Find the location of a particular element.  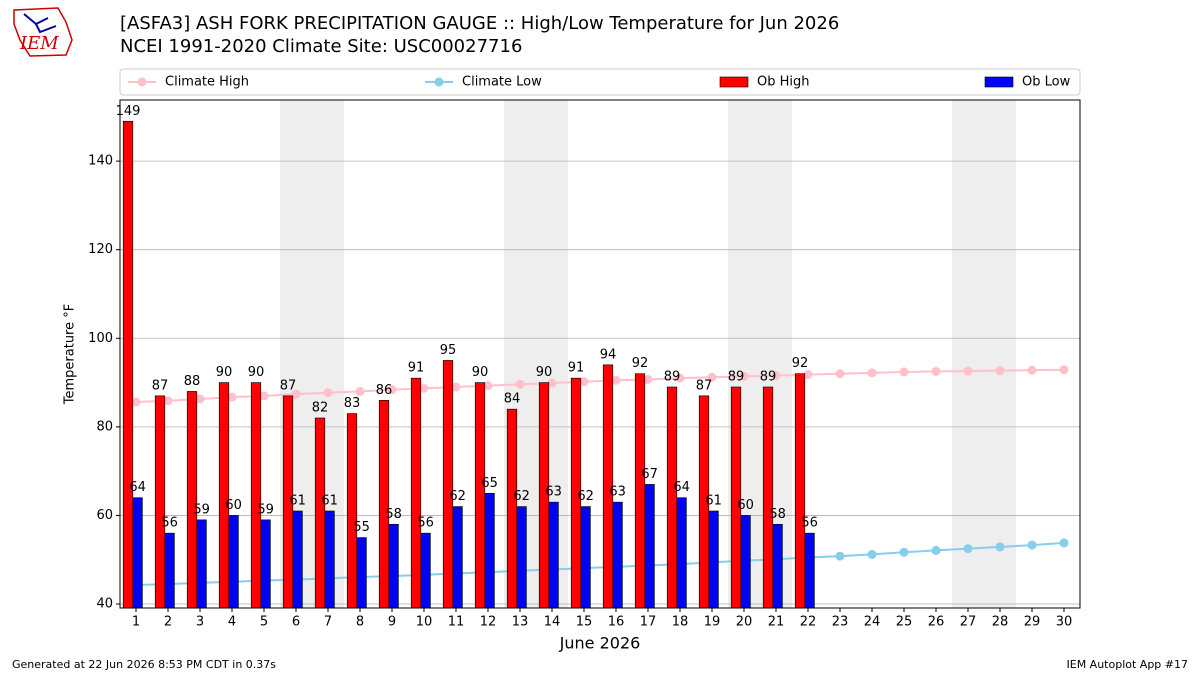

x-tick-label: 18 is located at coordinates (680, 622).